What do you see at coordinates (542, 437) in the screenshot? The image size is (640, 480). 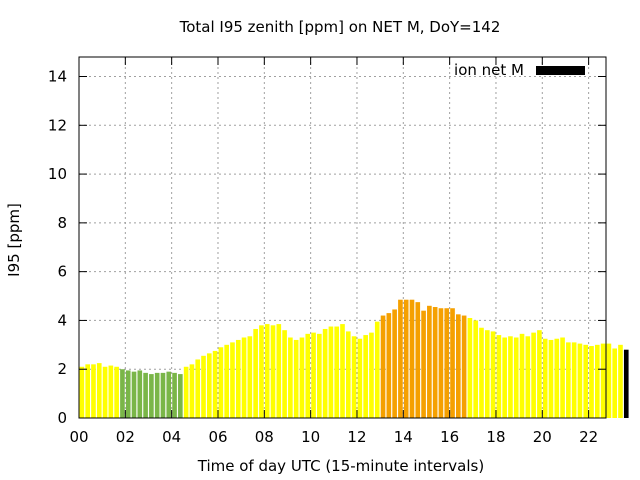 I see `x-tick-label: 20` at bounding box center [542, 437].